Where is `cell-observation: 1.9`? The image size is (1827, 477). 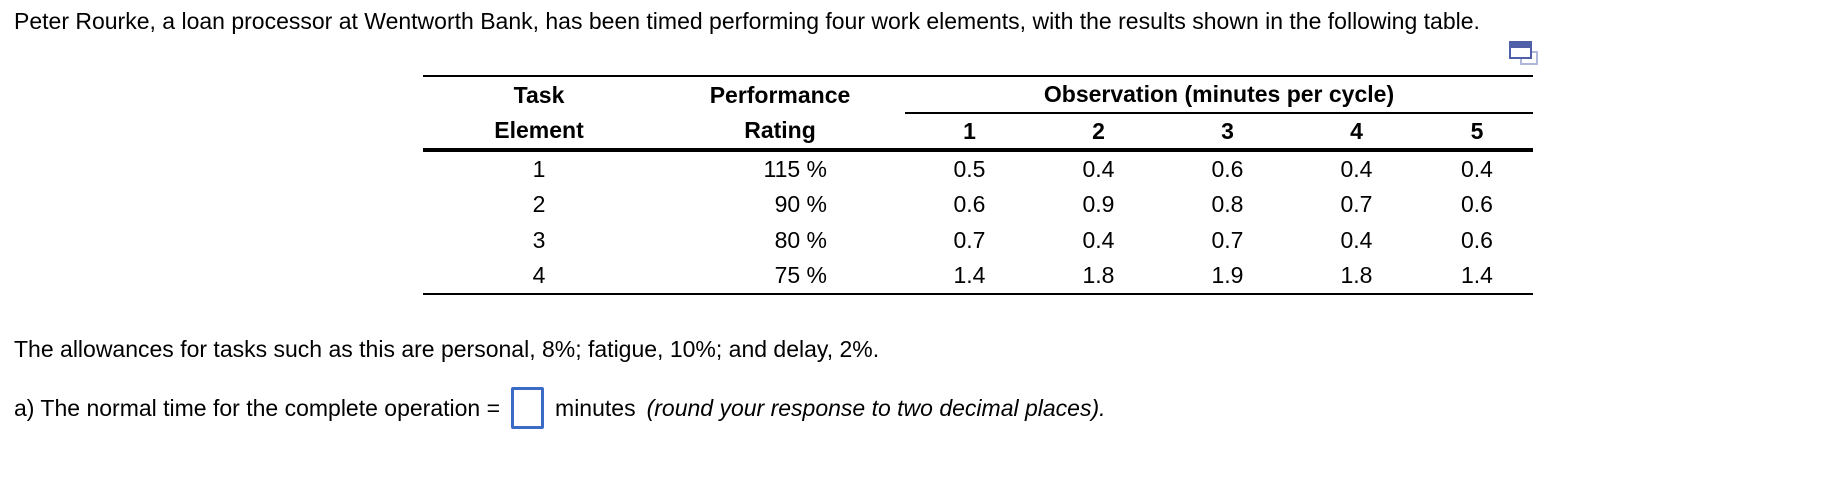 cell-observation: 1.9 is located at coordinates (1227, 275).